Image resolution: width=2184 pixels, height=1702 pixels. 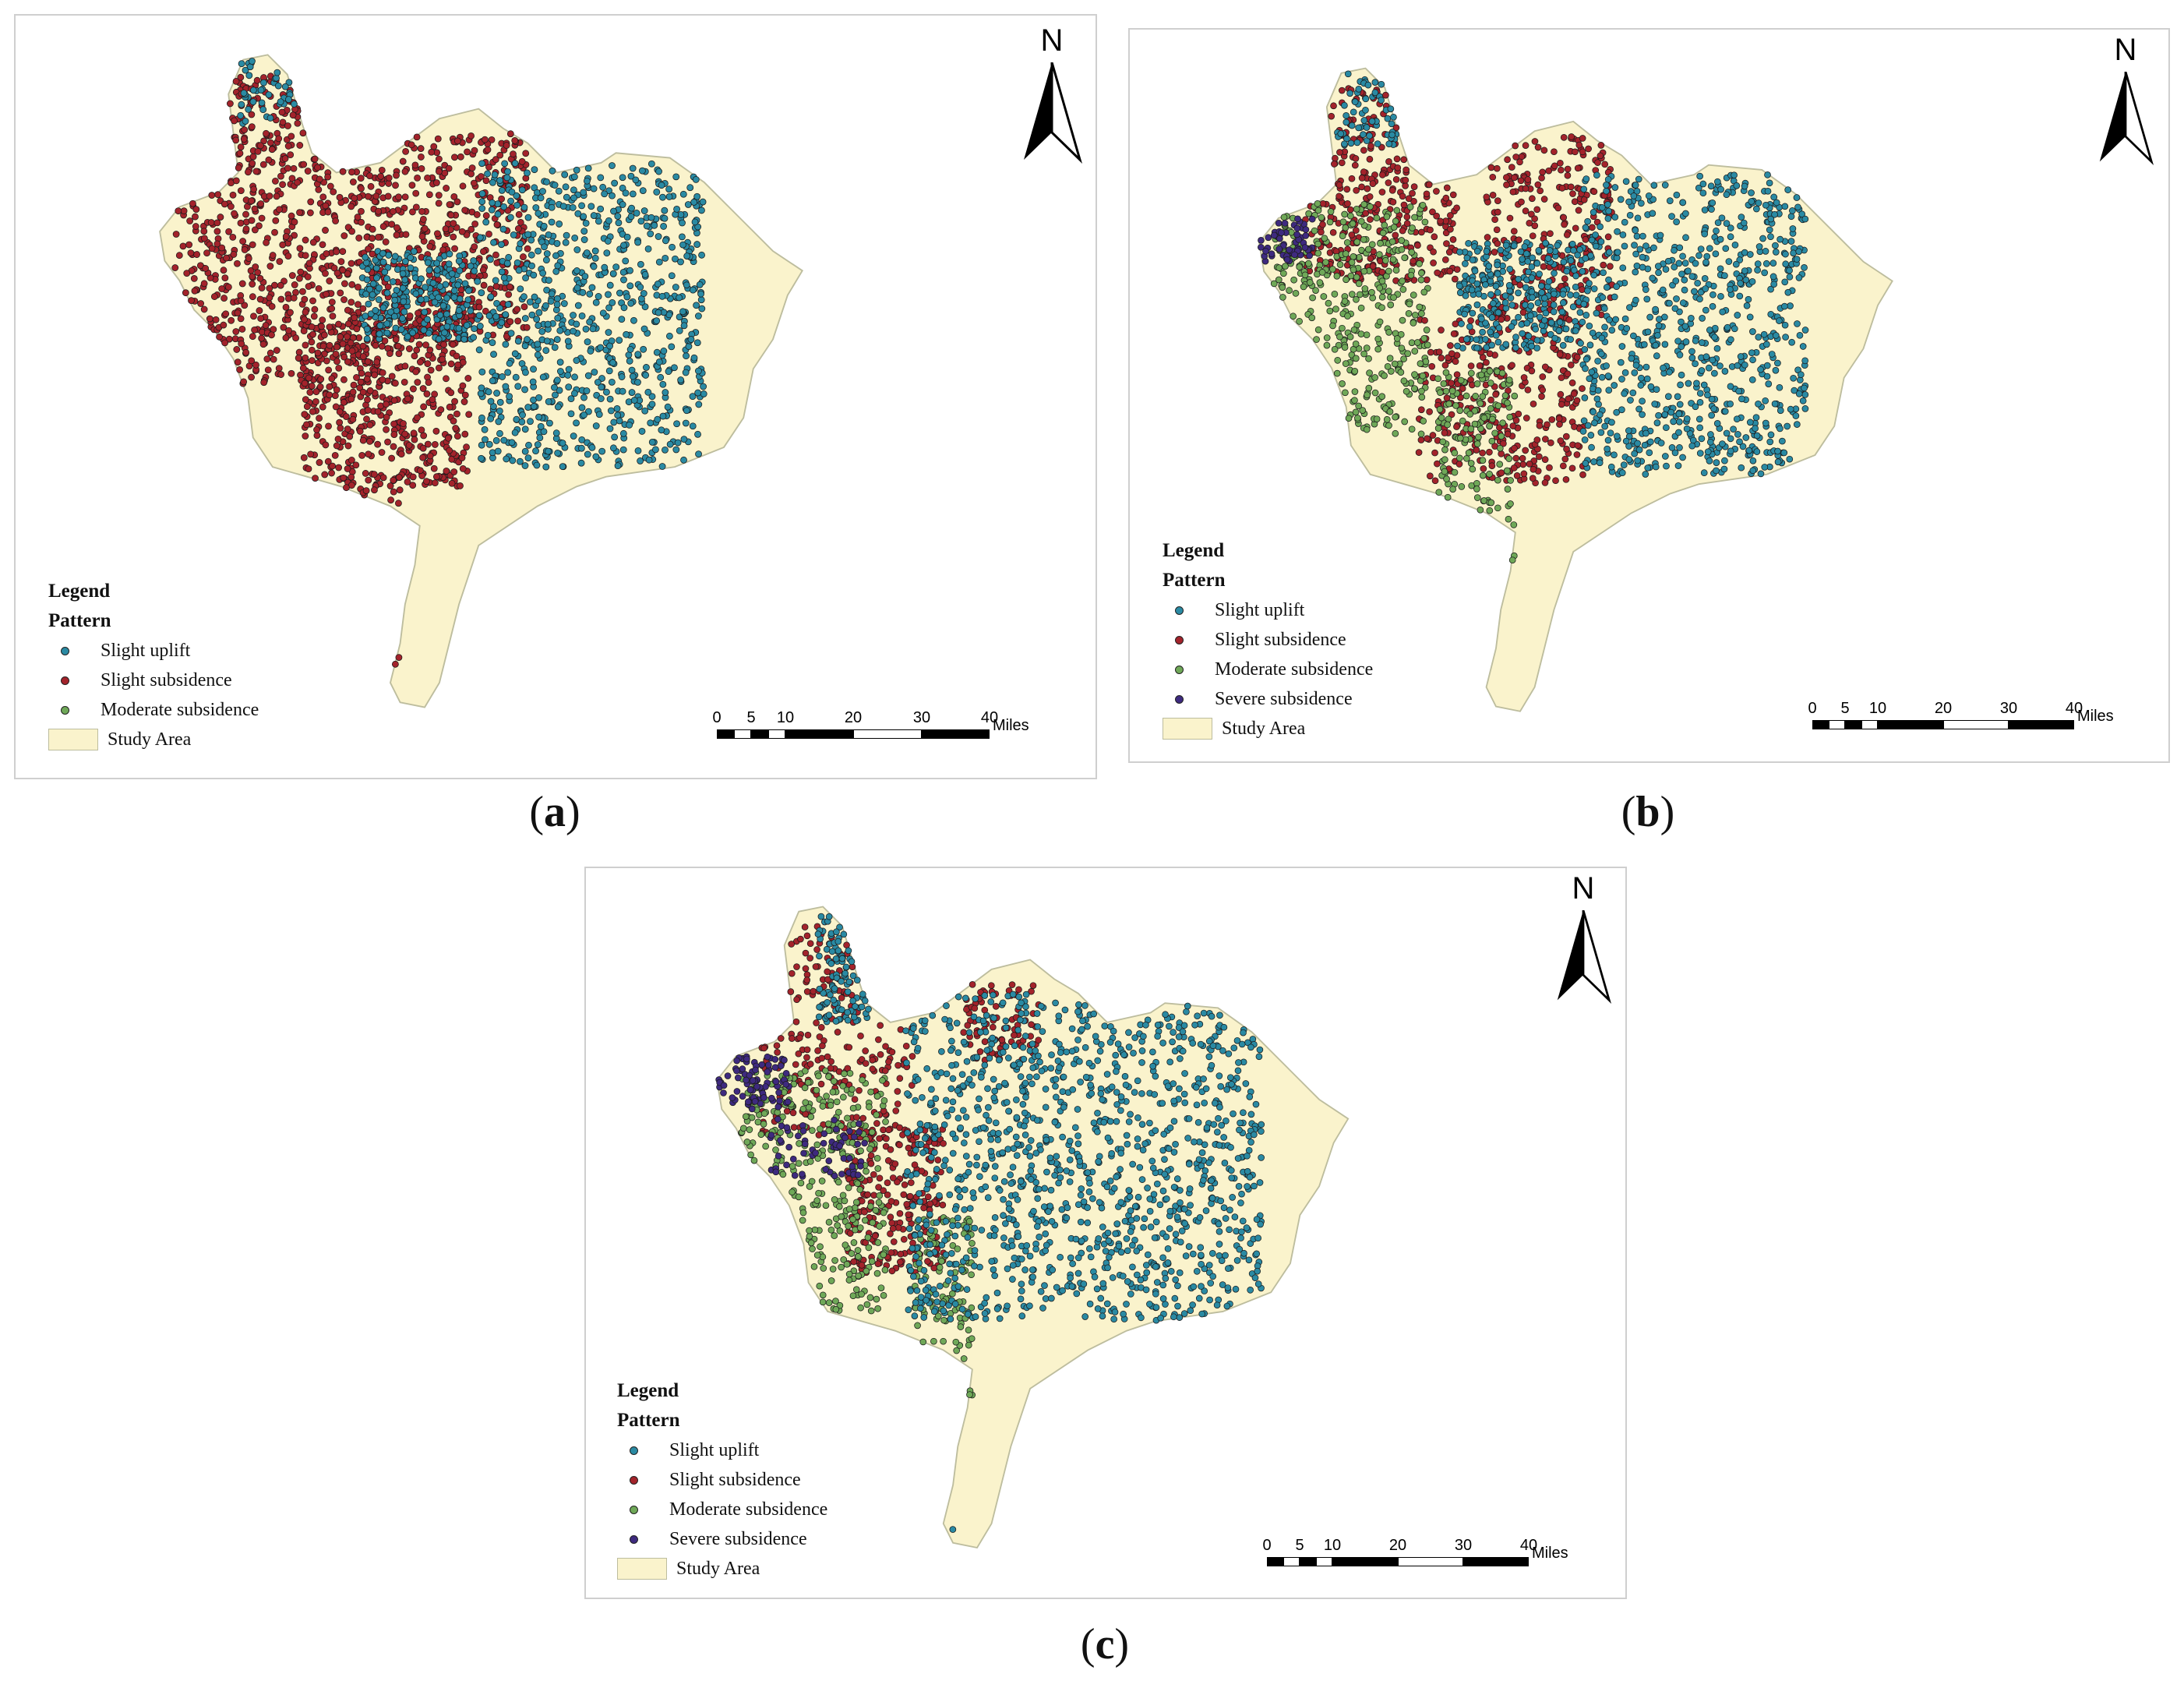 I want to click on map-content-a, so click(x=481, y=381).